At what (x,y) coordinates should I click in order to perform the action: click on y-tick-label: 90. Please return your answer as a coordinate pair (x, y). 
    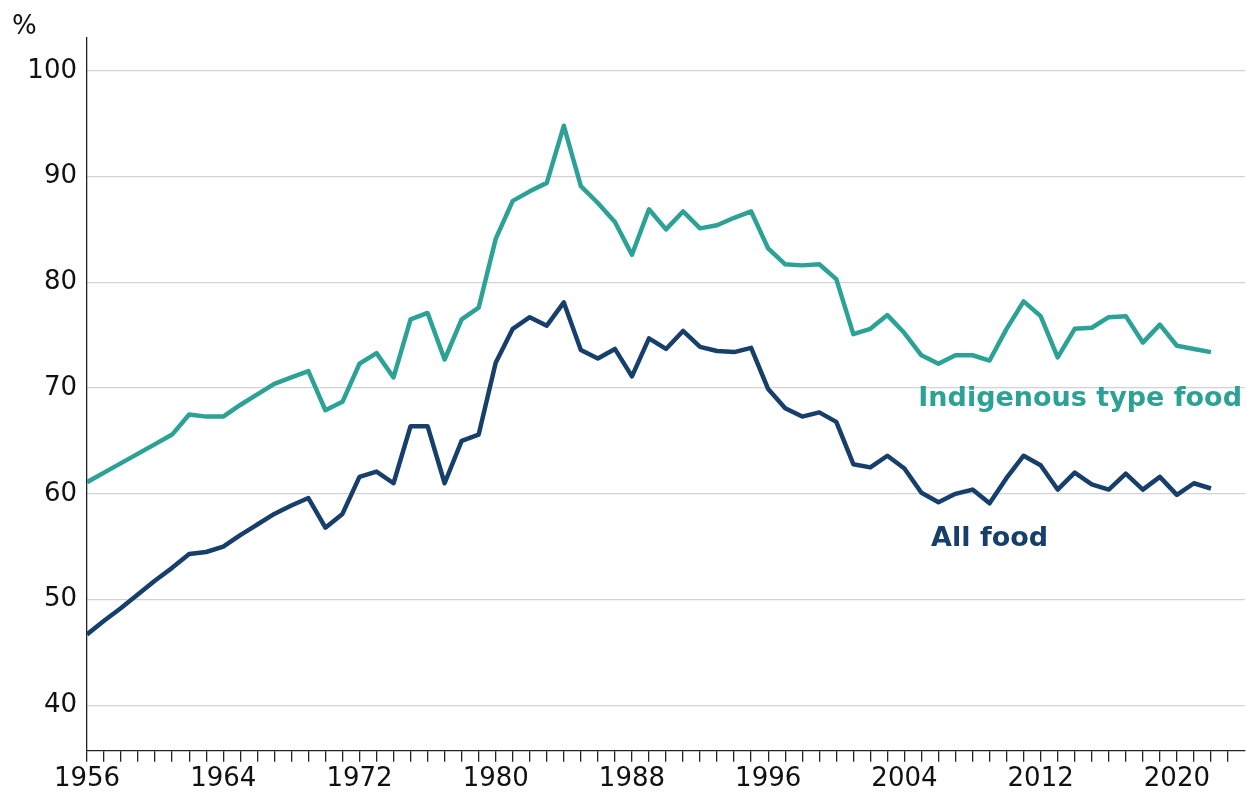
    Looking at the image, I should click on (60, 174).